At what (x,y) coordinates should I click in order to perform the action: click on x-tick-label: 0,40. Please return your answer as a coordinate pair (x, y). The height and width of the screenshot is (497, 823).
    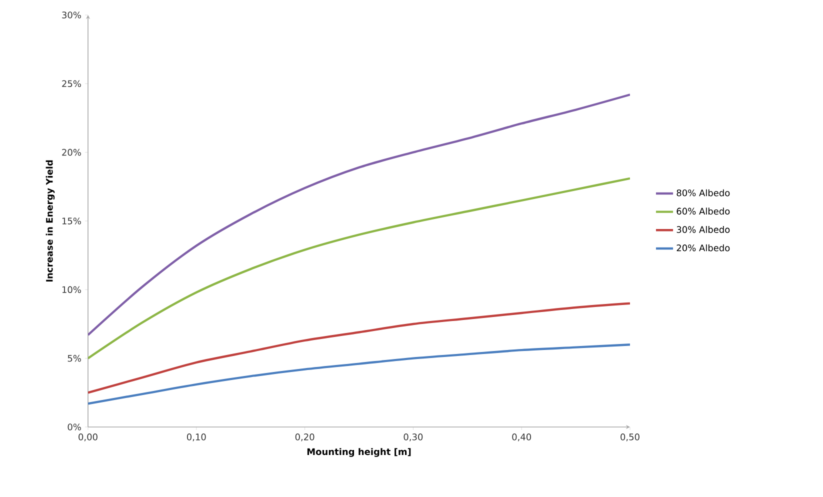
    Looking at the image, I should click on (522, 438).